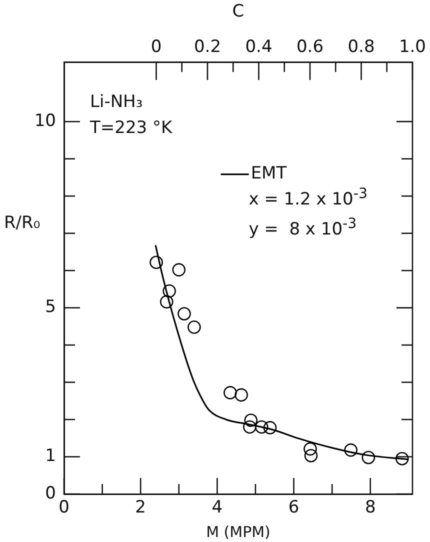 This screenshot has height=542, width=430. What do you see at coordinates (50, 456) in the screenshot?
I see `y-tick-label: 1` at bounding box center [50, 456].